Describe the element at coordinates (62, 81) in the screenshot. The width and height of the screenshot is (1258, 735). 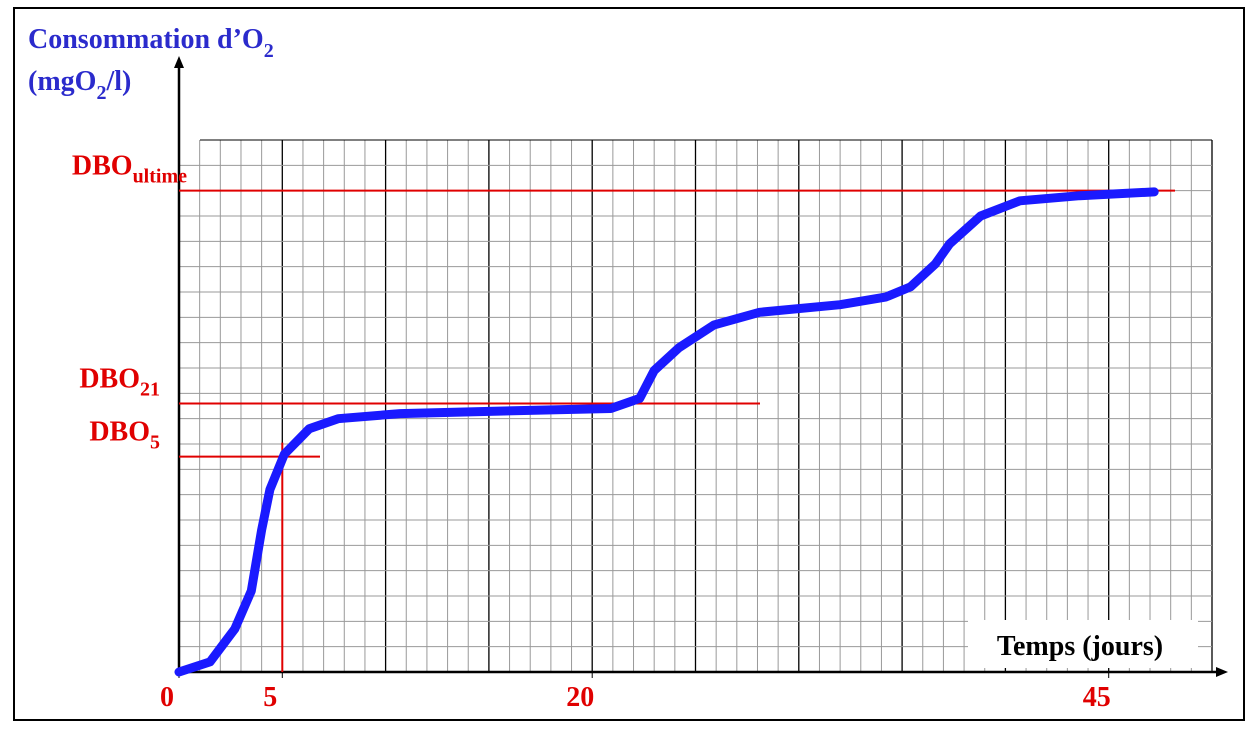
I see `y-unit-text: (mgO` at that location.